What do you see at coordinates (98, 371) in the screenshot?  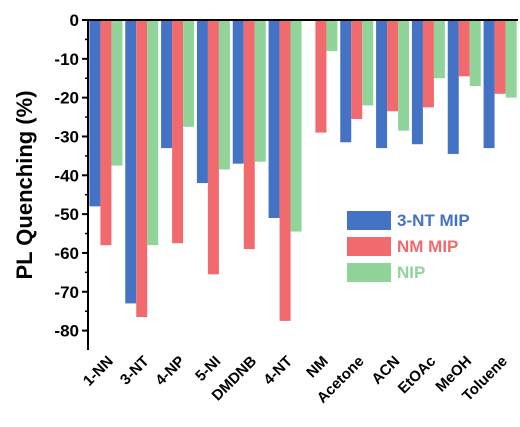 I see `x-category-label: 1-NN` at bounding box center [98, 371].